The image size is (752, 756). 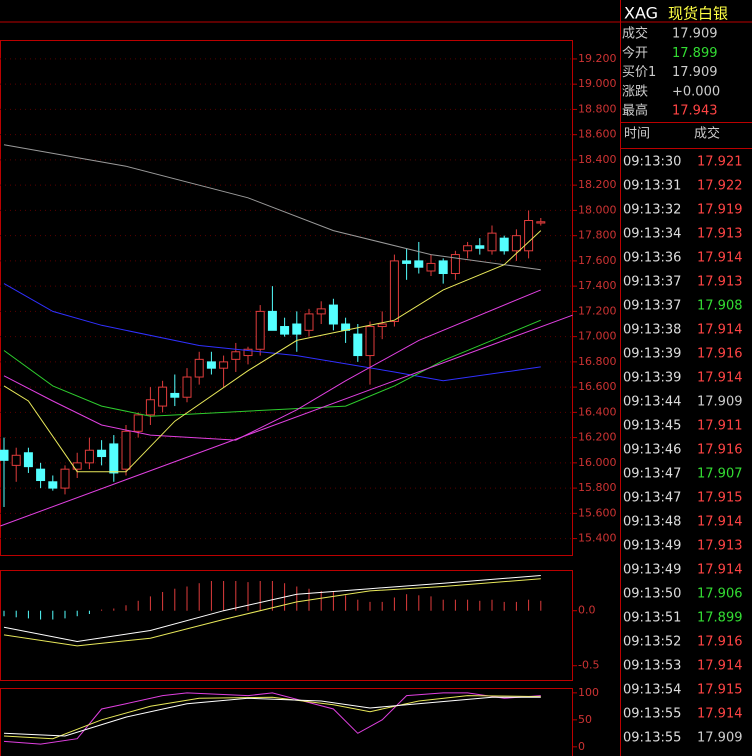 I want to click on trade-time: 09:13:34, so click(x=652, y=234).